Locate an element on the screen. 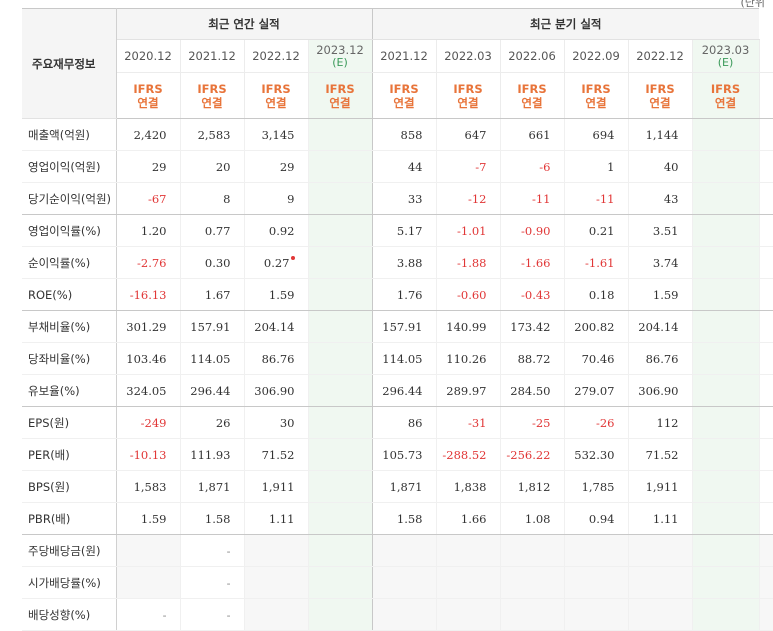 The height and width of the screenshot is (631, 773). table-cell: -249 is located at coordinates (147, 422).